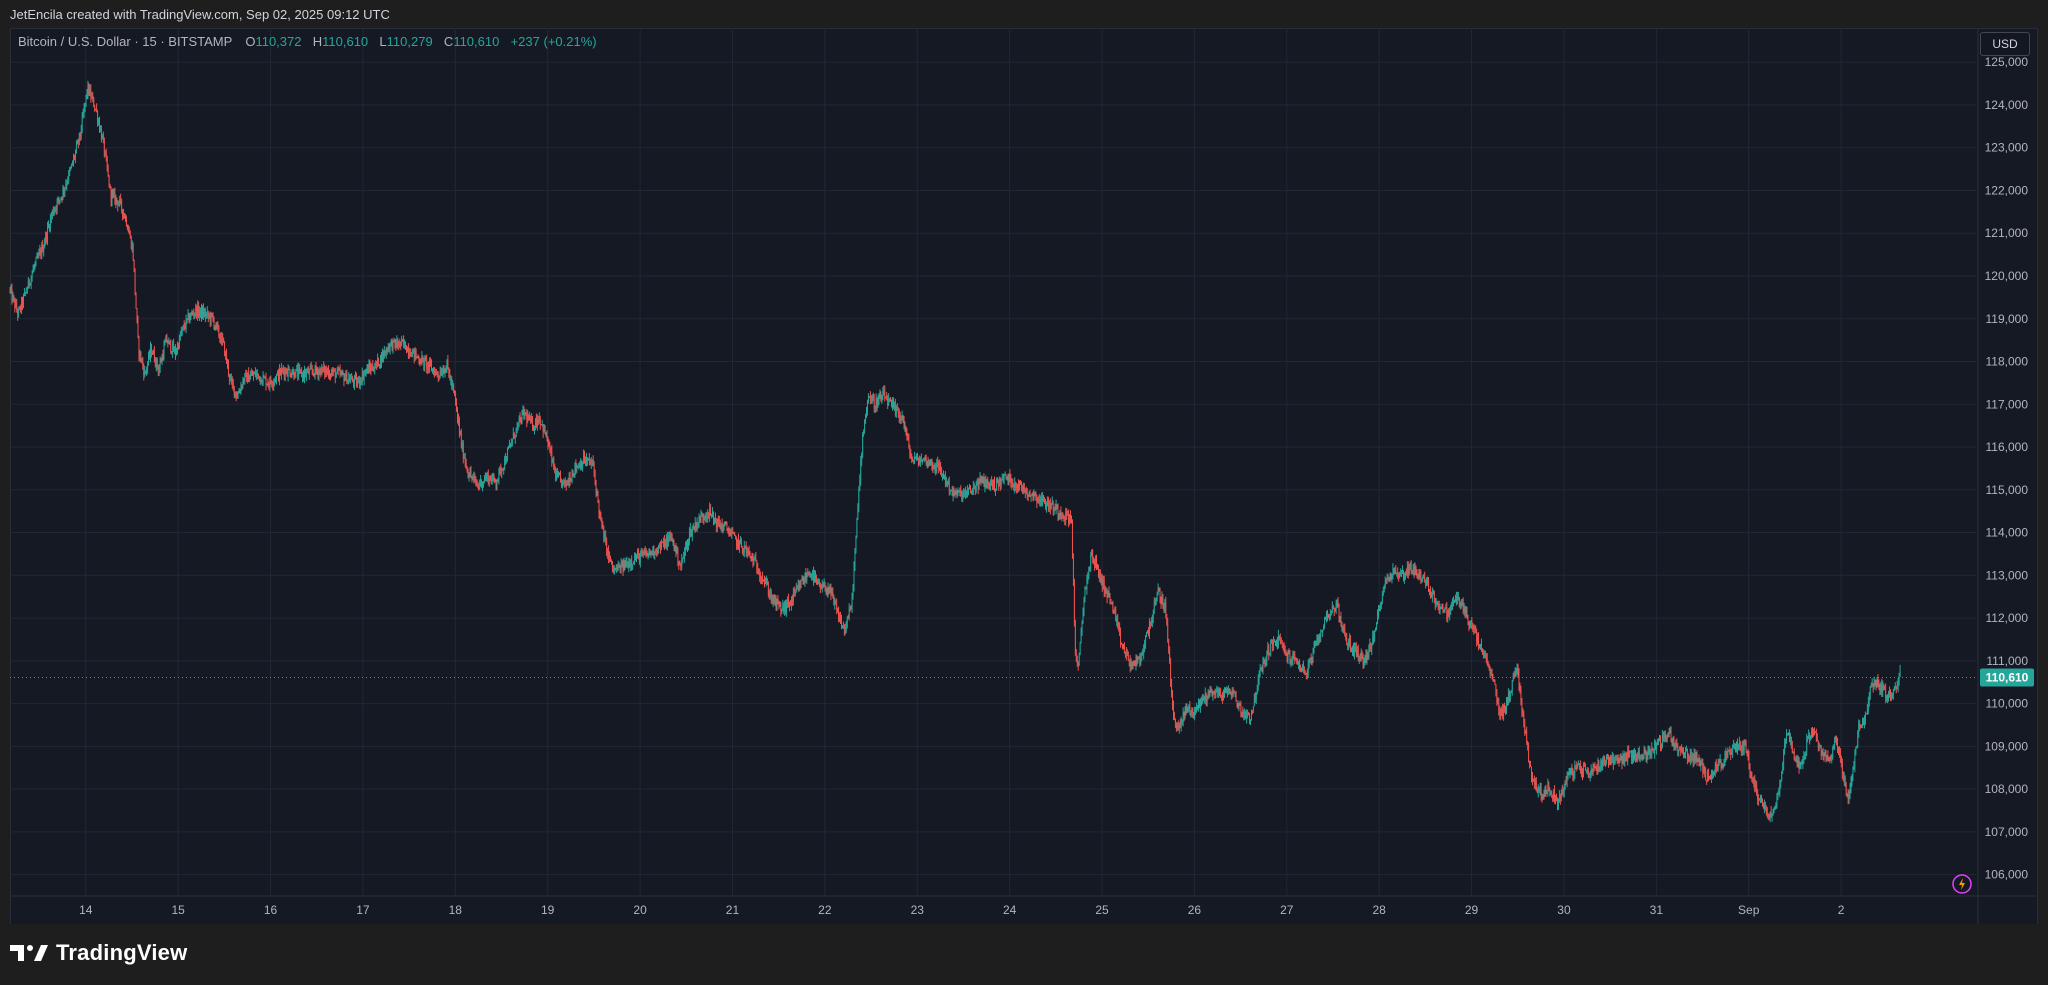 This screenshot has width=2048, height=985. I want to click on y-tick-label: 114,000, so click(2007, 533).